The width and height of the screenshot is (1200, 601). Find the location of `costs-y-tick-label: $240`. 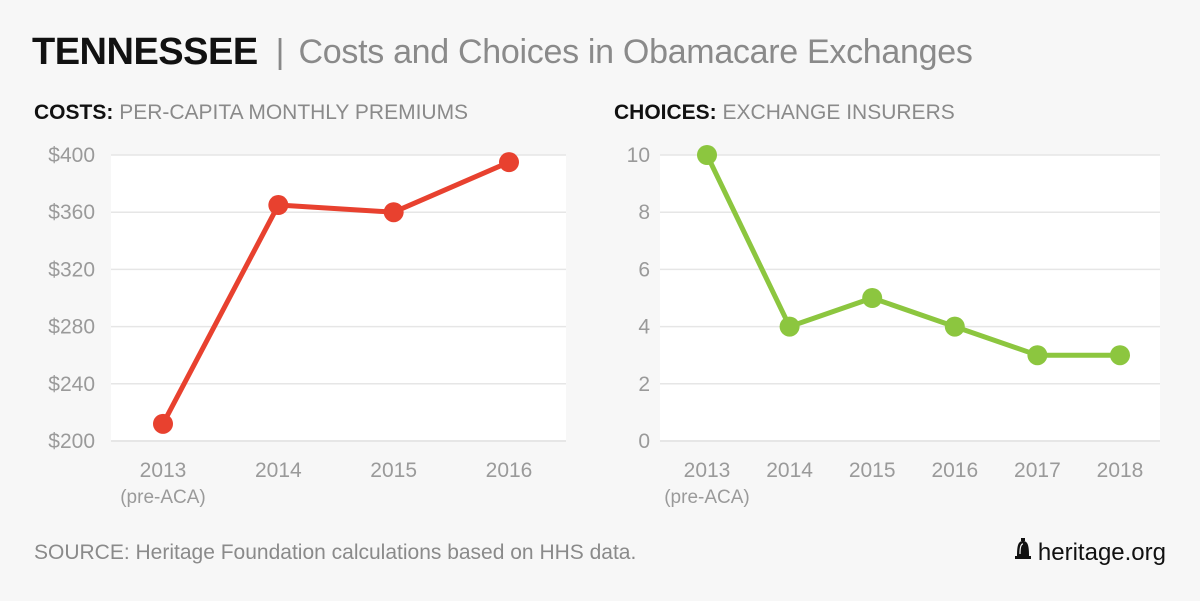

costs-y-tick-label: $240 is located at coordinates (71, 384).